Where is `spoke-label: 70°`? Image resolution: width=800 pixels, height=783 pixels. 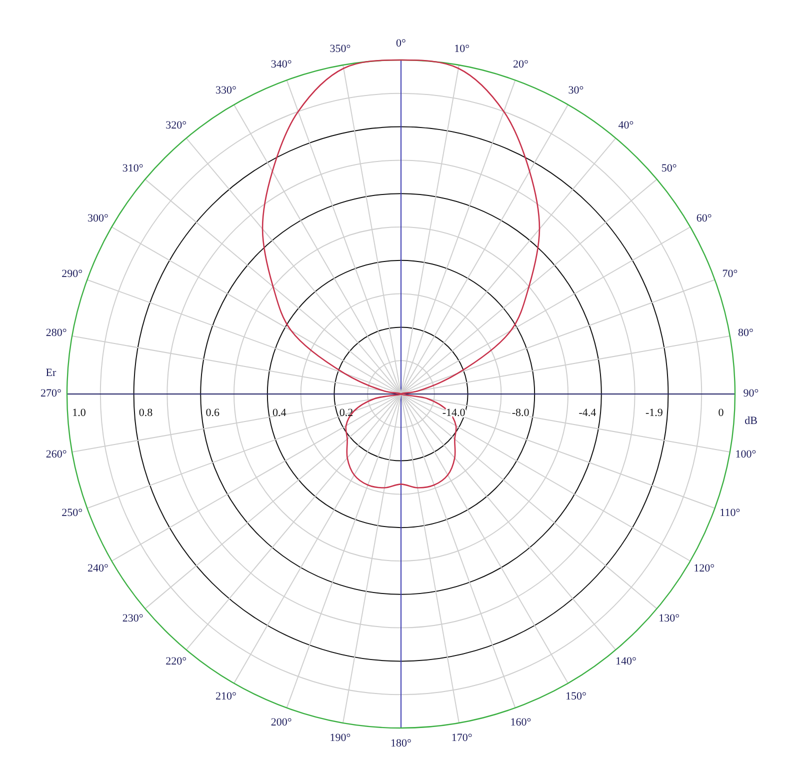 spoke-label: 70° is located at coordinates (730, 274).